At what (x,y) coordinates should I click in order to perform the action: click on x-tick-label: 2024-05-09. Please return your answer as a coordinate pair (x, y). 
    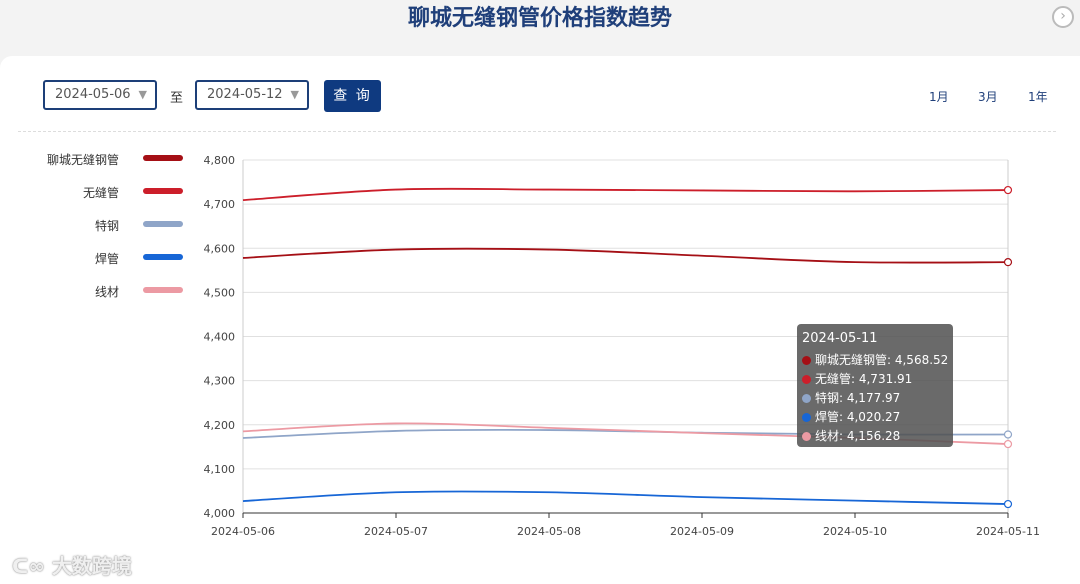
    Looking at the image, I should click on (702, 531).